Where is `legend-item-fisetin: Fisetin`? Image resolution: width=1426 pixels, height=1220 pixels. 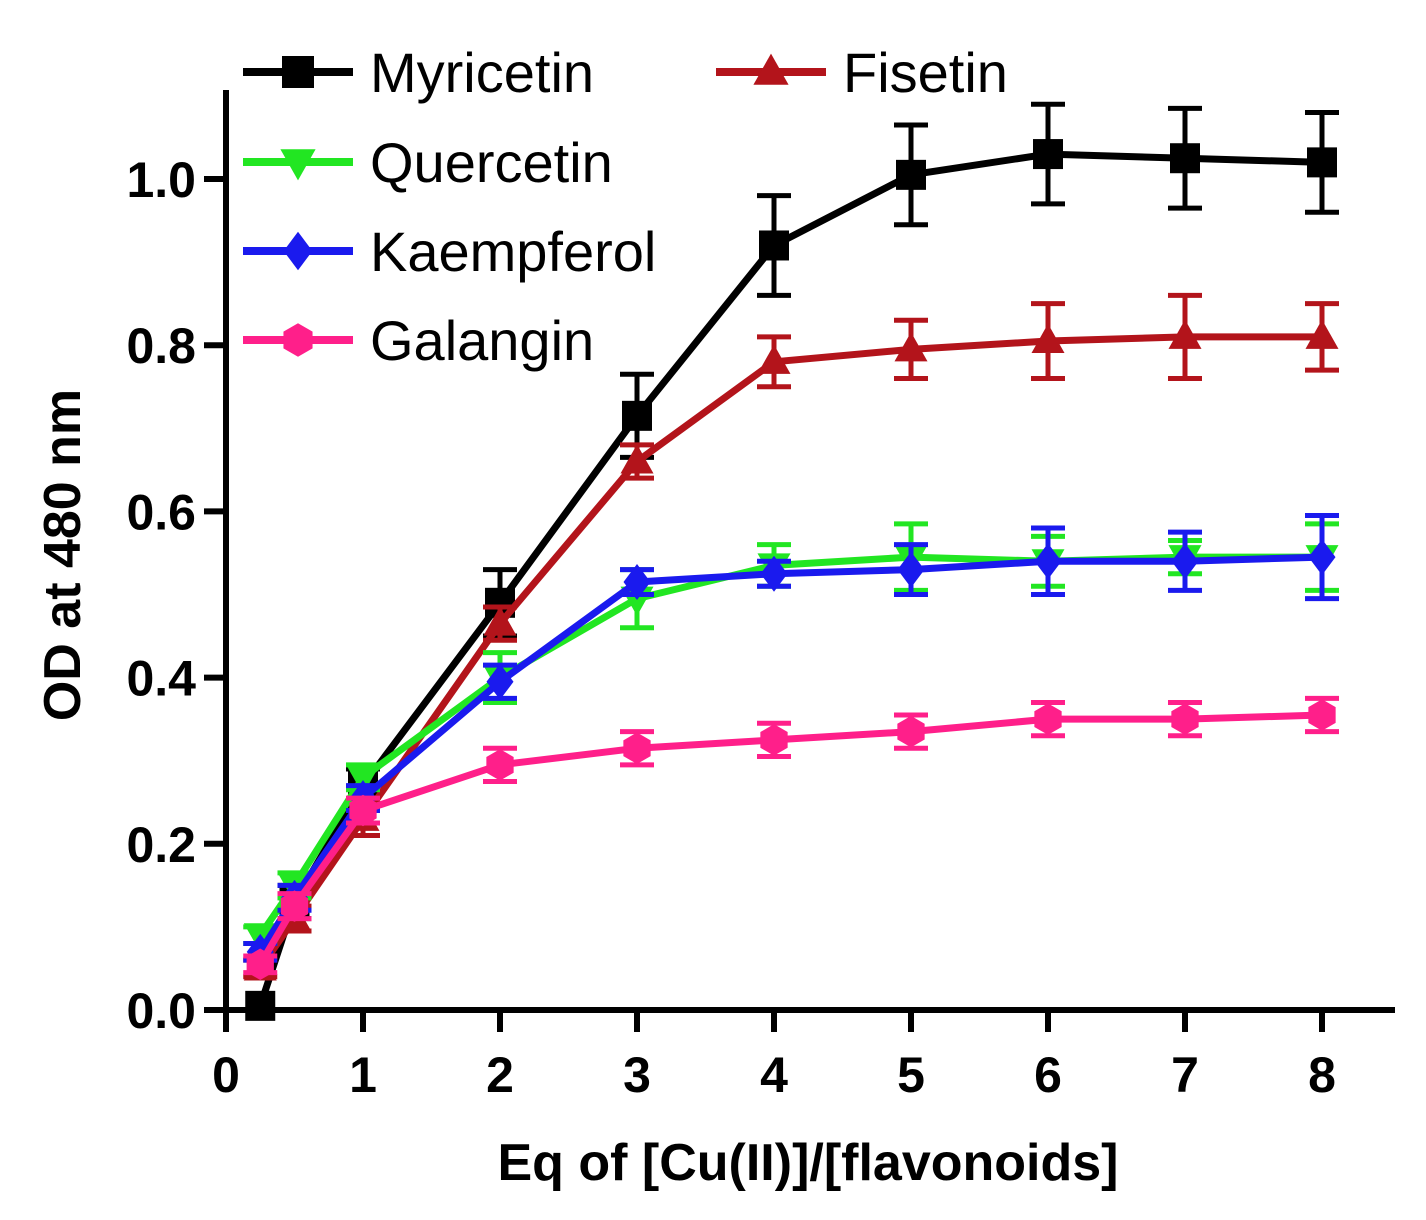 legend-item-fisetin: Fisetin is located at coordinates (862, 72).